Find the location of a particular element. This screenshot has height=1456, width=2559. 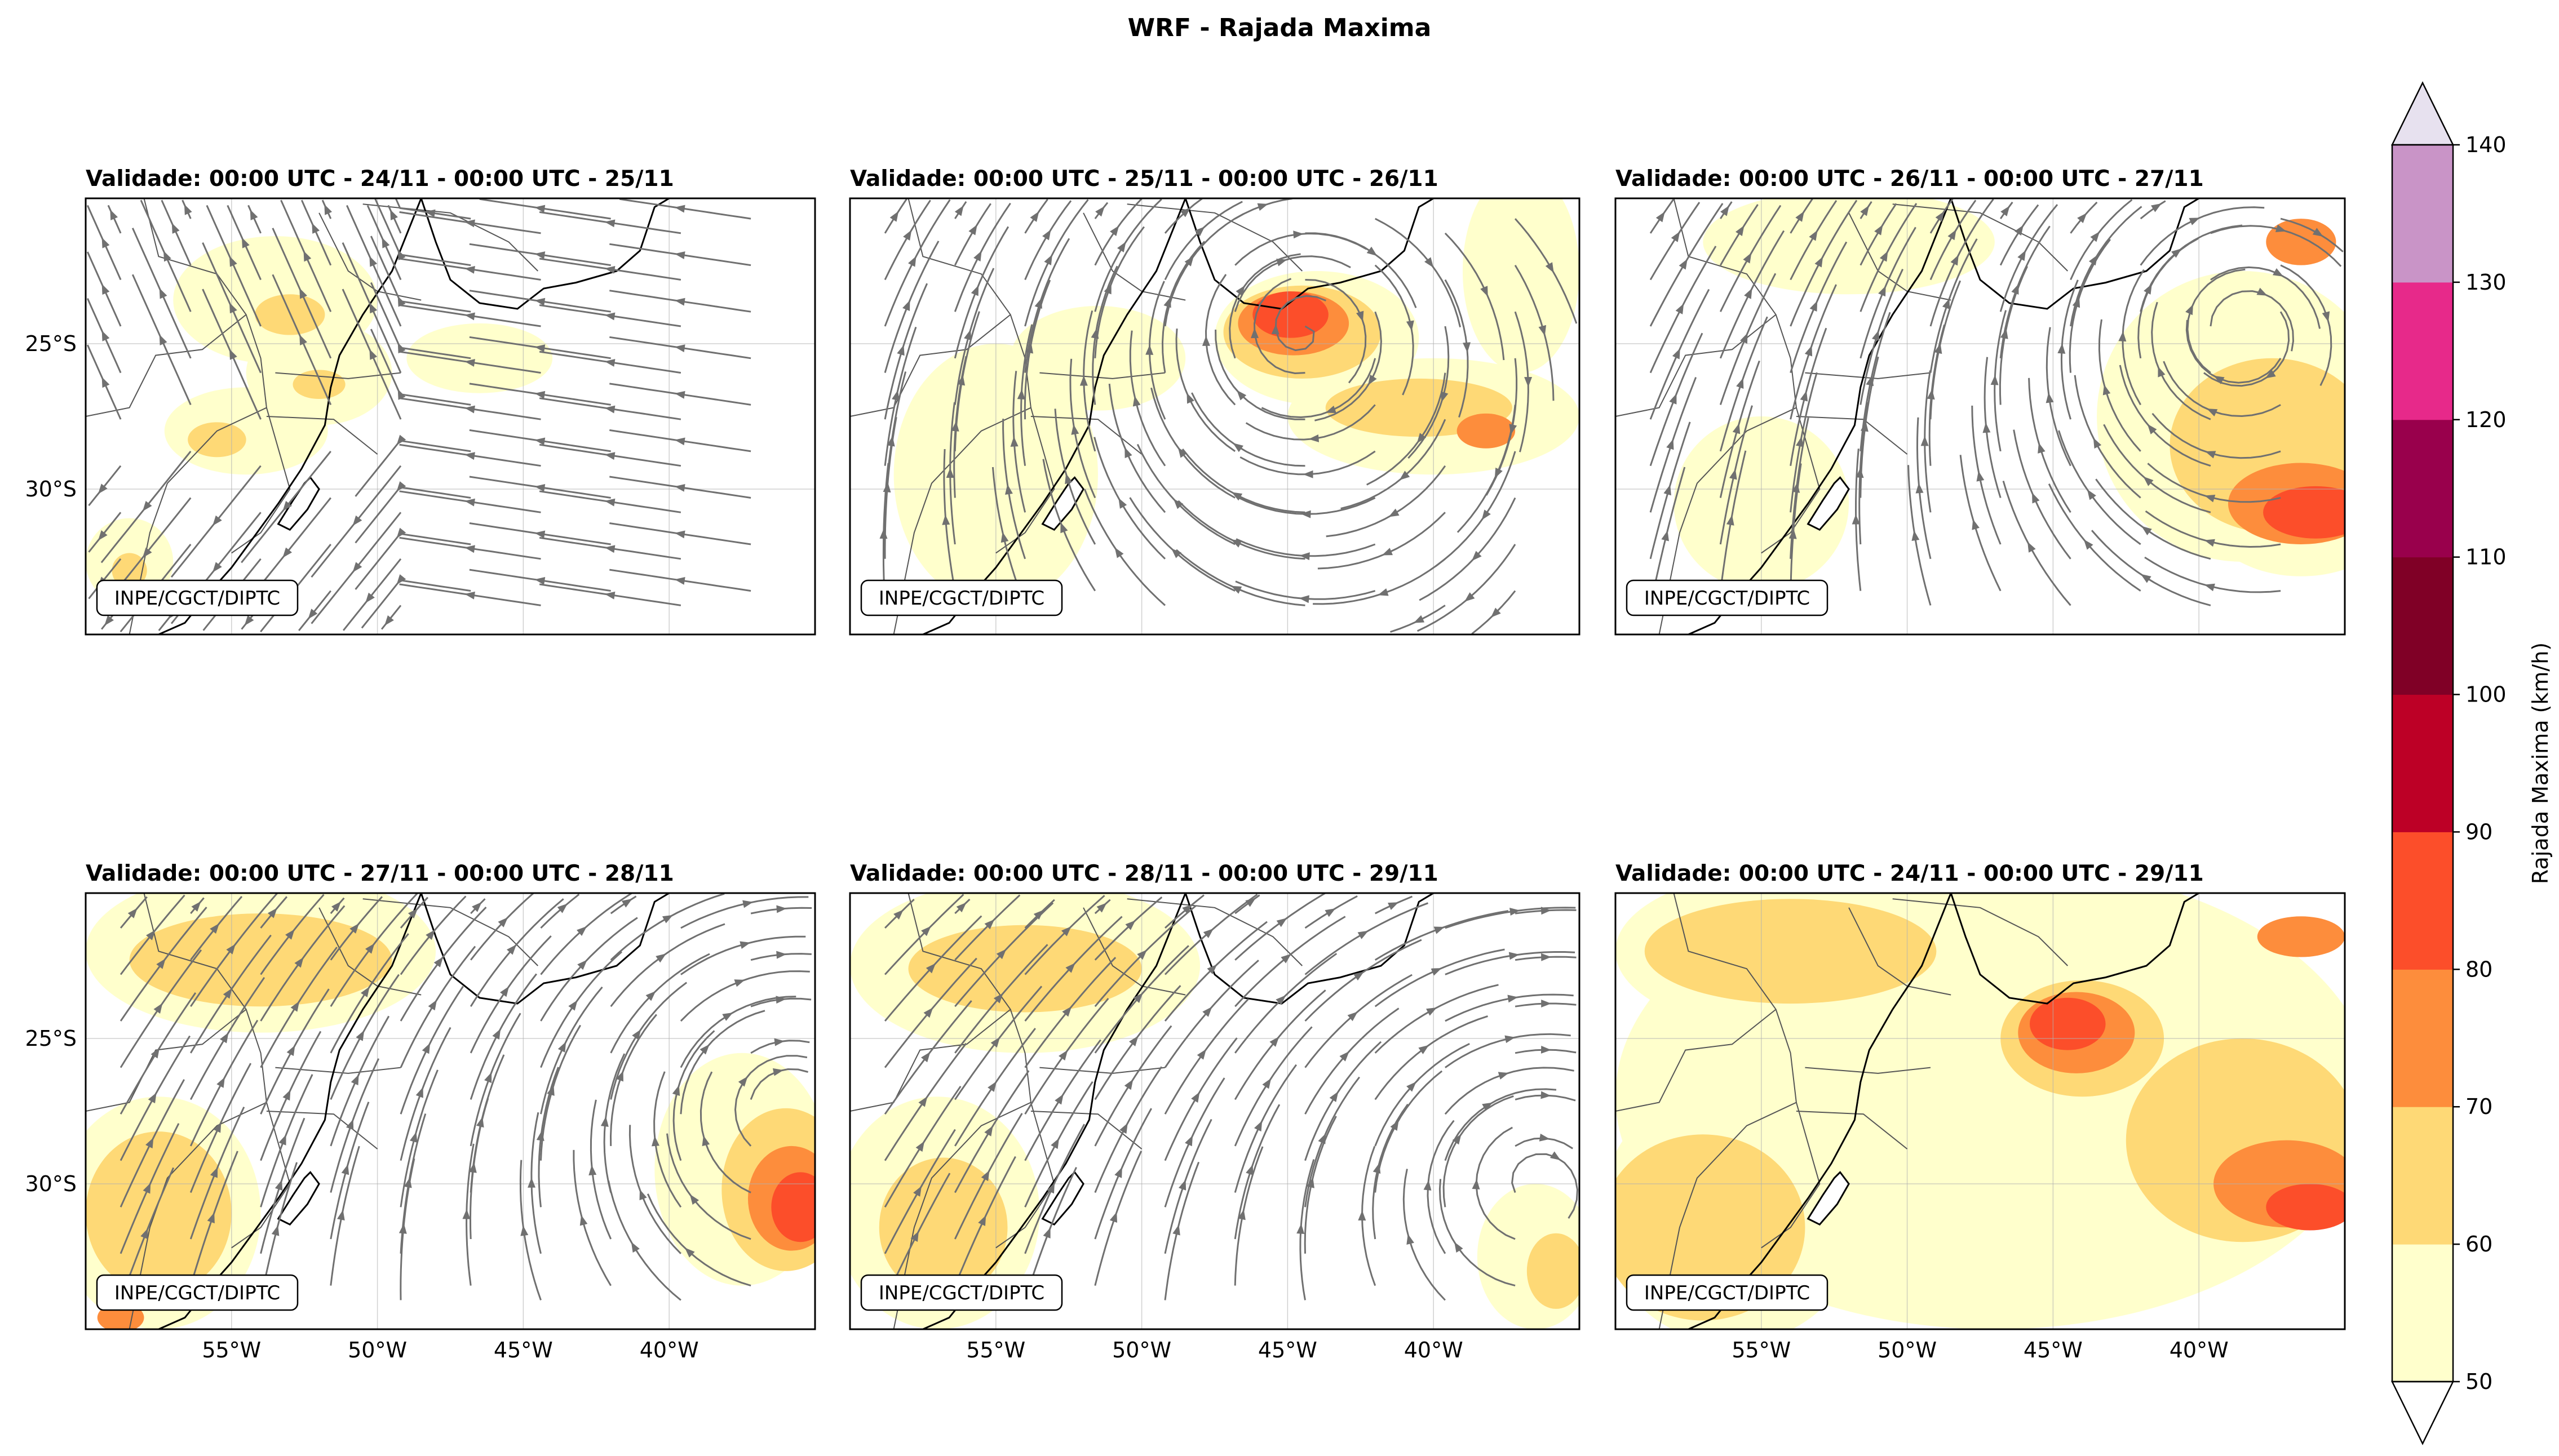

colorbar-frame is located at coordinates (2422, 763).